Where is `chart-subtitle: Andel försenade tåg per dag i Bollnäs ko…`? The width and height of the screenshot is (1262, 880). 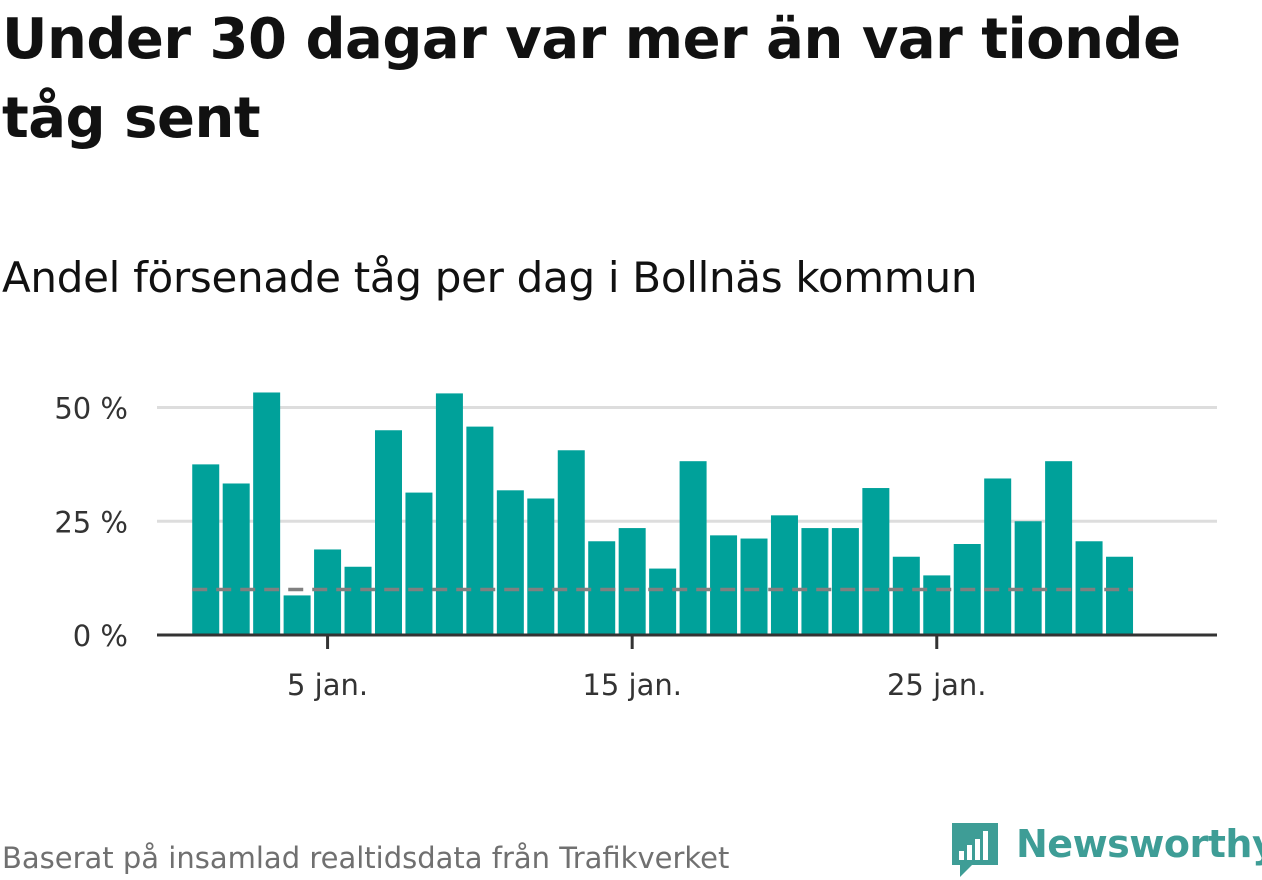
chart-subtitle: Andel försenade tåg per dag i Bollnäs ko… is located at coordinates (490, 277).